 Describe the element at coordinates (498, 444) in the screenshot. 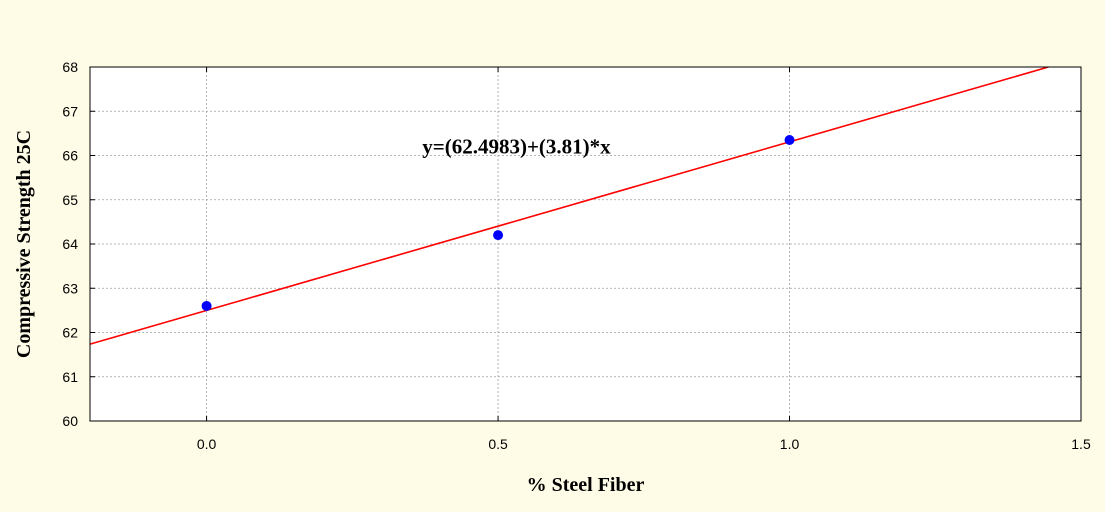

I see `x-tick-label: 0.5` at that location.